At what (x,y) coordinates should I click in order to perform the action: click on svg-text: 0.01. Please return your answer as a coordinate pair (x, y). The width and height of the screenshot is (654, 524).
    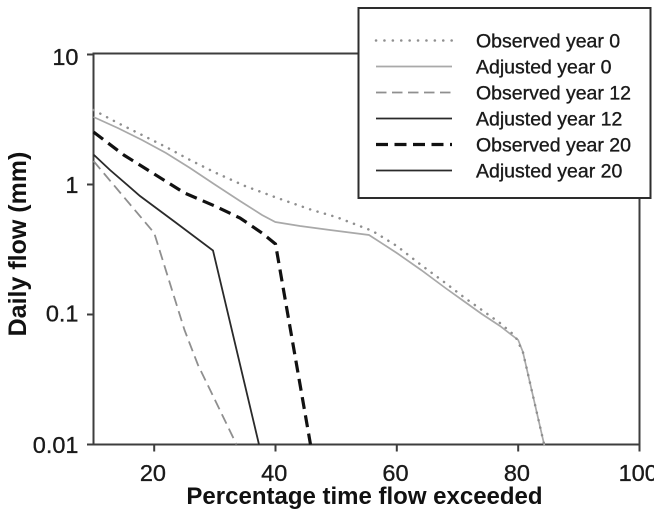
    Looking at the image, I should click on (56, 445).